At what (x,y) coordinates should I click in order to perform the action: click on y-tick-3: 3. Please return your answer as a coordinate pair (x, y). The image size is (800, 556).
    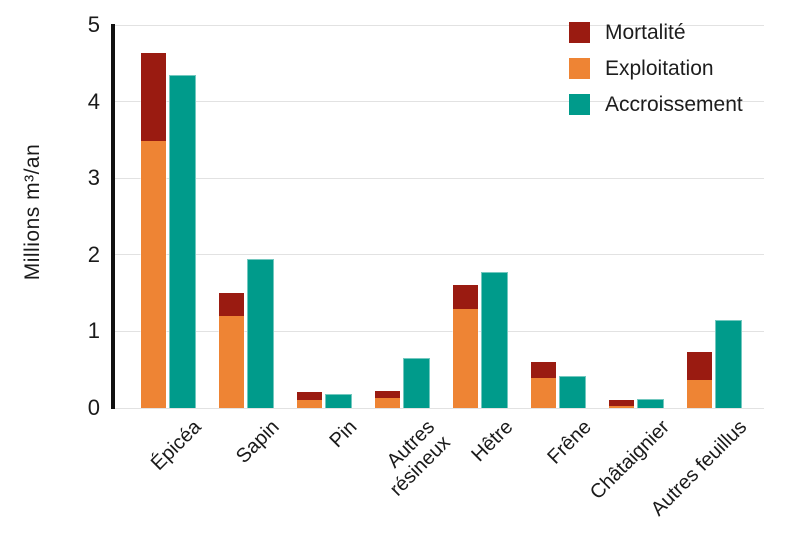
    Looking at the image, I should click on (93, 178).